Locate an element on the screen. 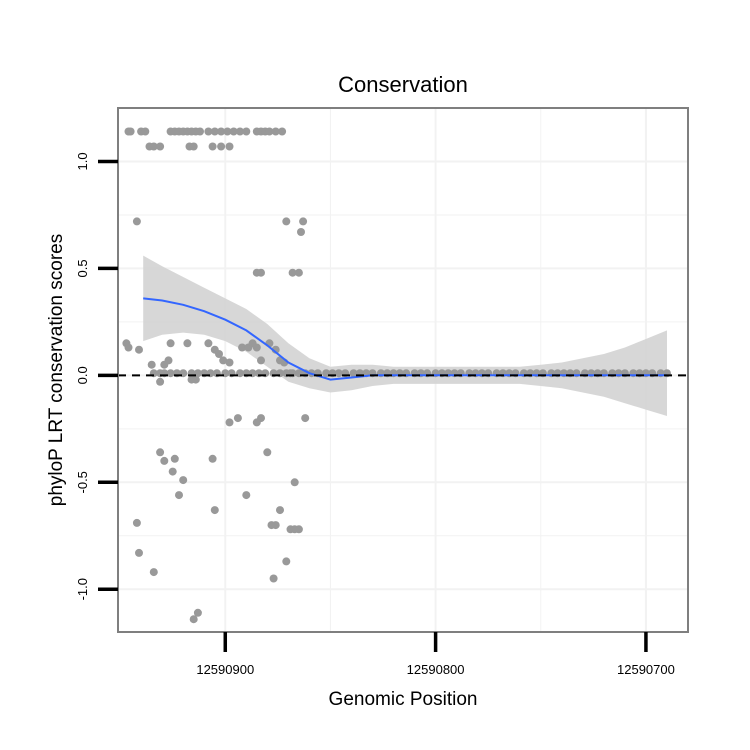 This screenshot has width=750, height=750. y-tick-label-0: 1.0 is located at coordinates (82, 161).